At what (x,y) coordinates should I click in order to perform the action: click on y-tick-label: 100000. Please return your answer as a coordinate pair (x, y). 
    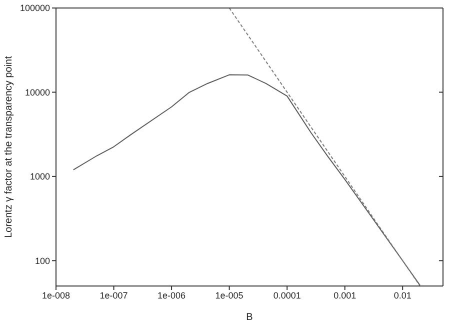
    Looking at the image, I should click on (35, 8).